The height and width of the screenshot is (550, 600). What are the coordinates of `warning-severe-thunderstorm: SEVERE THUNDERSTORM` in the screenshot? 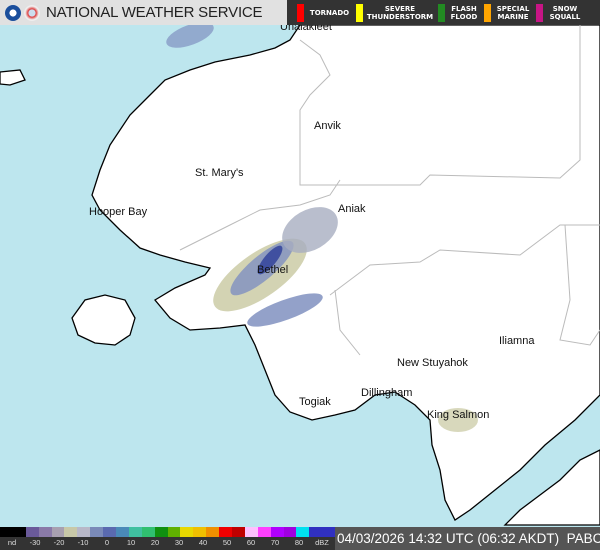 It's located at (395, 12).